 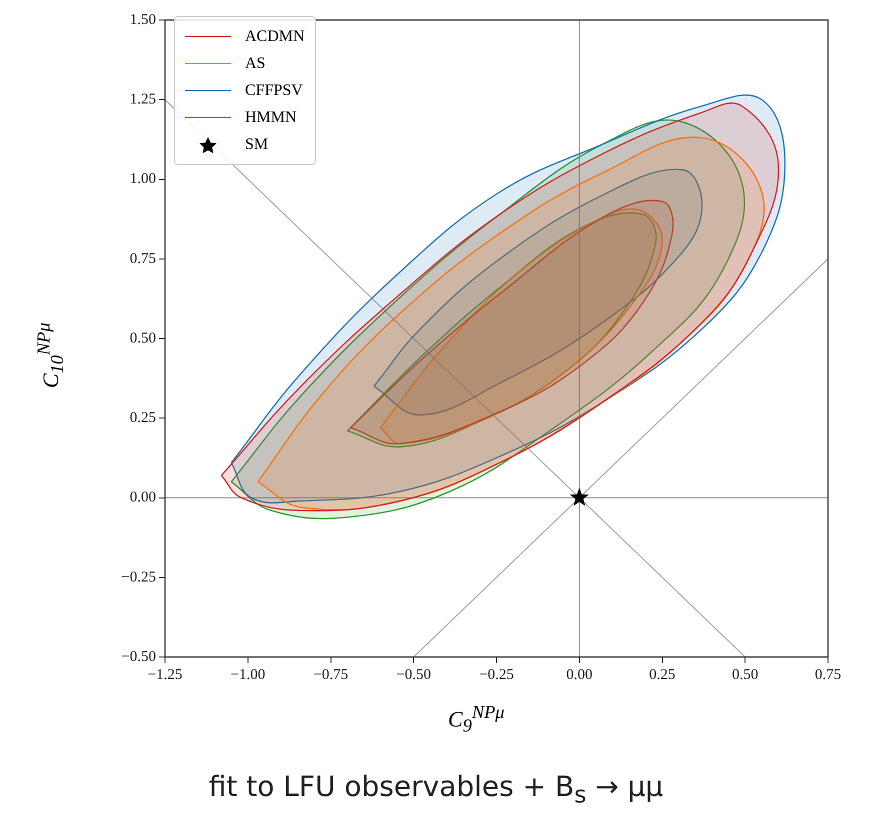 What do you see at coordinates (274, 91) in the screenshot?
I see `legend-label: CFFPSV` at bounding box center [274, 91].